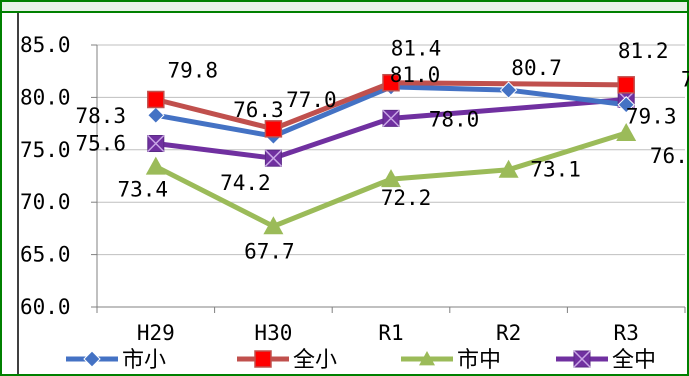 This screenshot has width=689, height=376. I want to click on data-label: 79.3, so click(651, 117).